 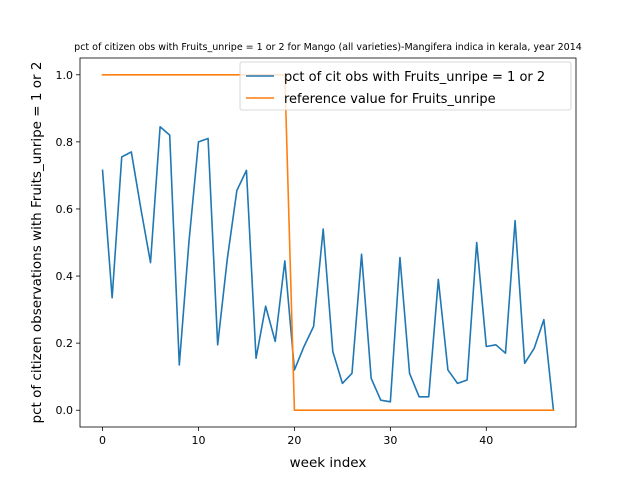 What do you see at coordinates (486, 440) in the screenshot?
I see `x-tick-label: 40` at bounding box center [486, 440].